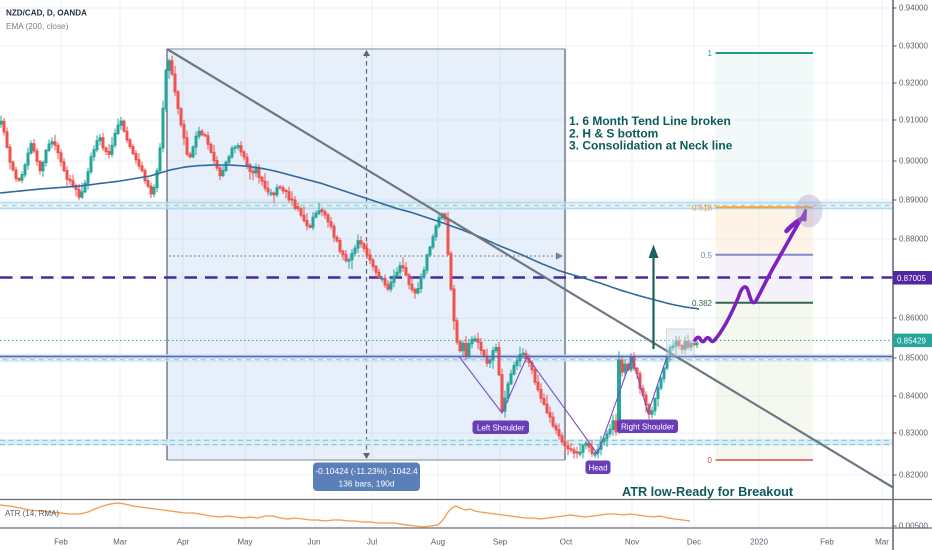 The image size is (932, 550). What do you see at coordinates (597, 467) in the screenshot?
I see `svg-text: Head` at bounding box center [597, 467].